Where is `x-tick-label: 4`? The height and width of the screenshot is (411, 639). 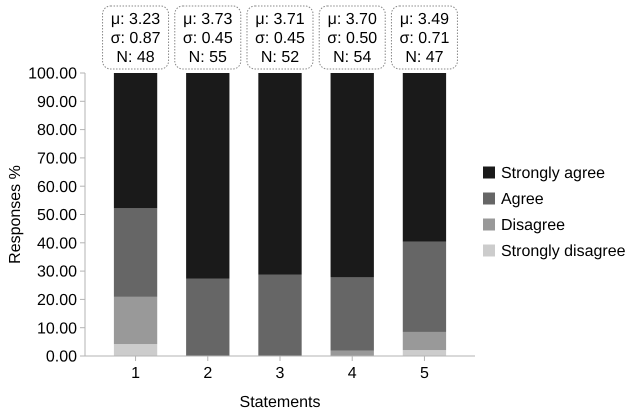 x-tick-label: 4 is located at coordinates (352, 373).